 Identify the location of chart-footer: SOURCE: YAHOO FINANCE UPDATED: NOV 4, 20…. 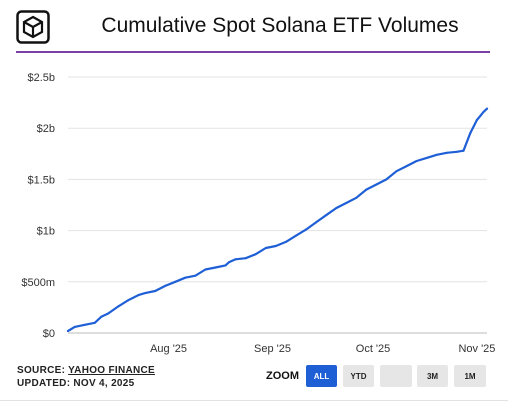
(254, 383).